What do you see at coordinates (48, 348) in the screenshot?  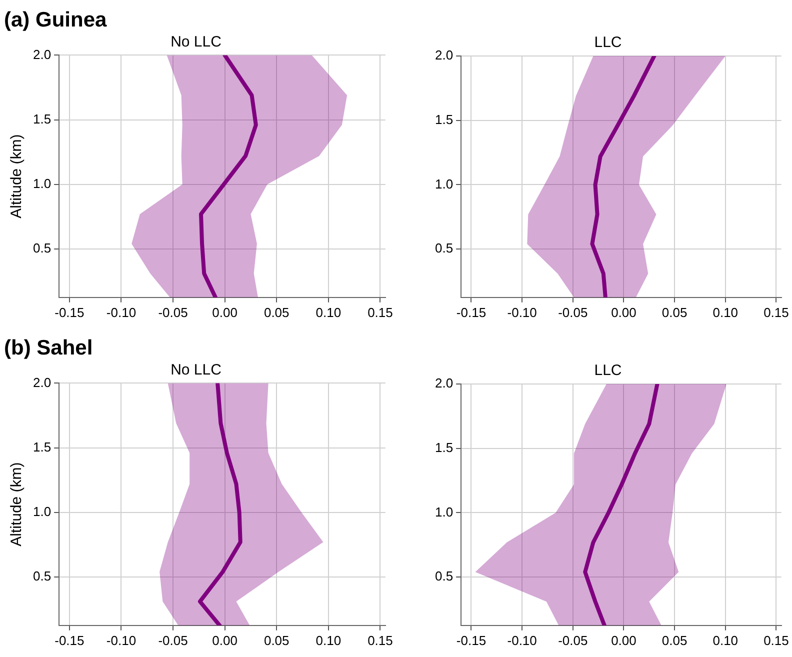 I see `chart-title: (b) Sahel` at bounding box center [48, 348].